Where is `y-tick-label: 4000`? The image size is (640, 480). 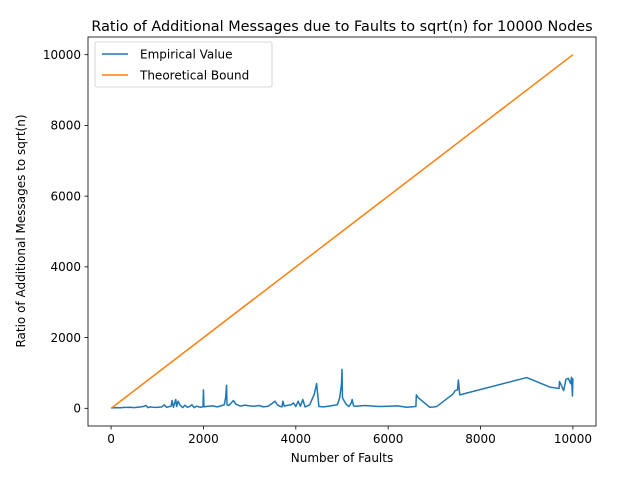
y-tick-label: 4000 is located at coordinates (65, 267).